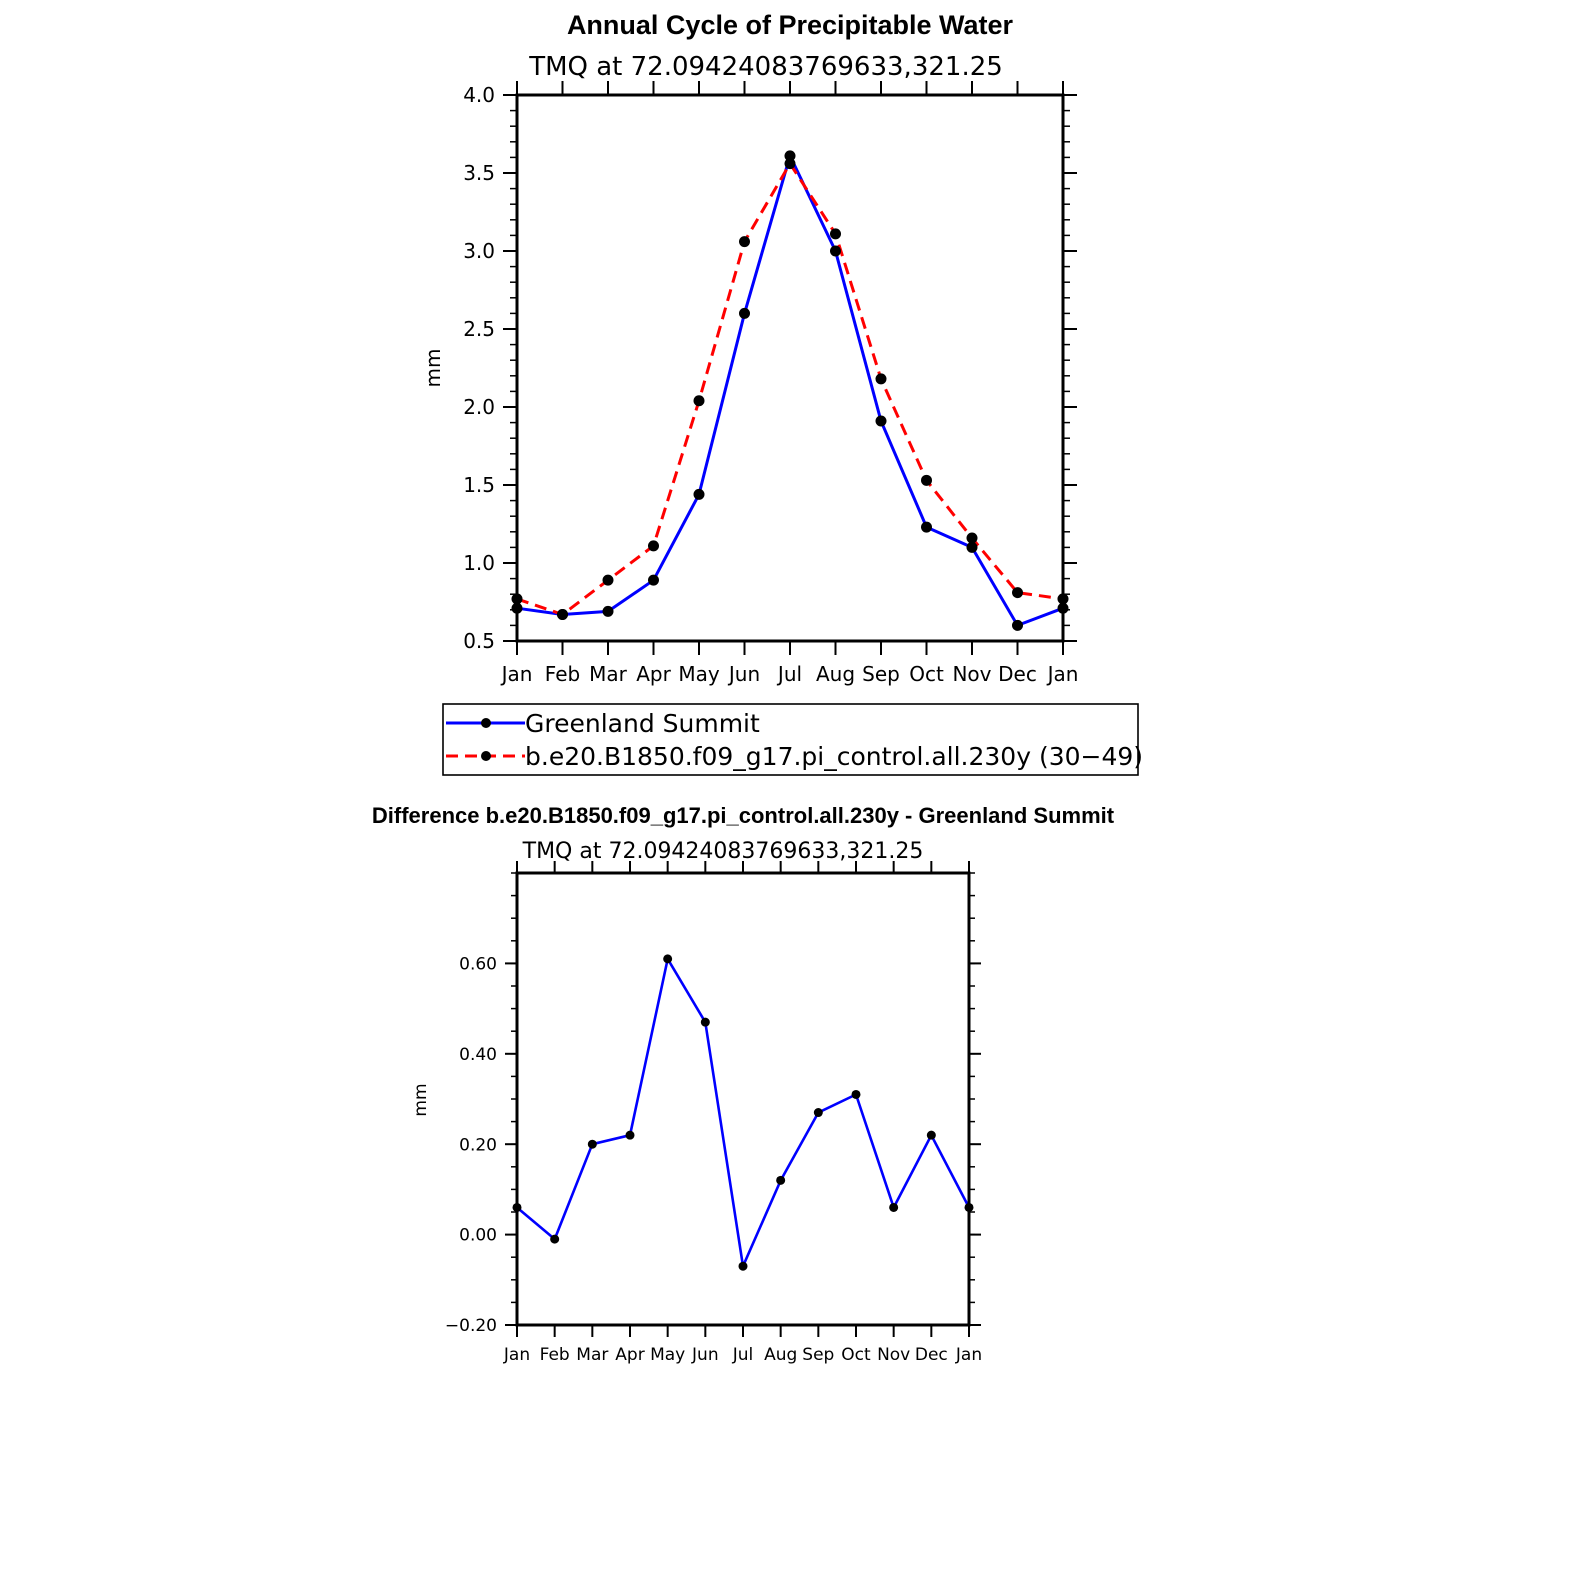  Describe the element at coordinates (479, 407) in the screenshot. I see `y-tick-label: 2.0` at that location.